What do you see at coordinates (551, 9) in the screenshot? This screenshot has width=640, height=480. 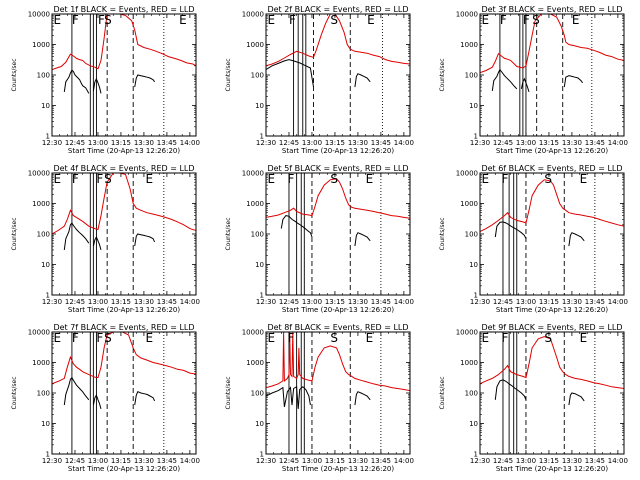 I see `panel-title: Det 3f BLACK = Events, RED = LLD` at bounding box center [551, 9].